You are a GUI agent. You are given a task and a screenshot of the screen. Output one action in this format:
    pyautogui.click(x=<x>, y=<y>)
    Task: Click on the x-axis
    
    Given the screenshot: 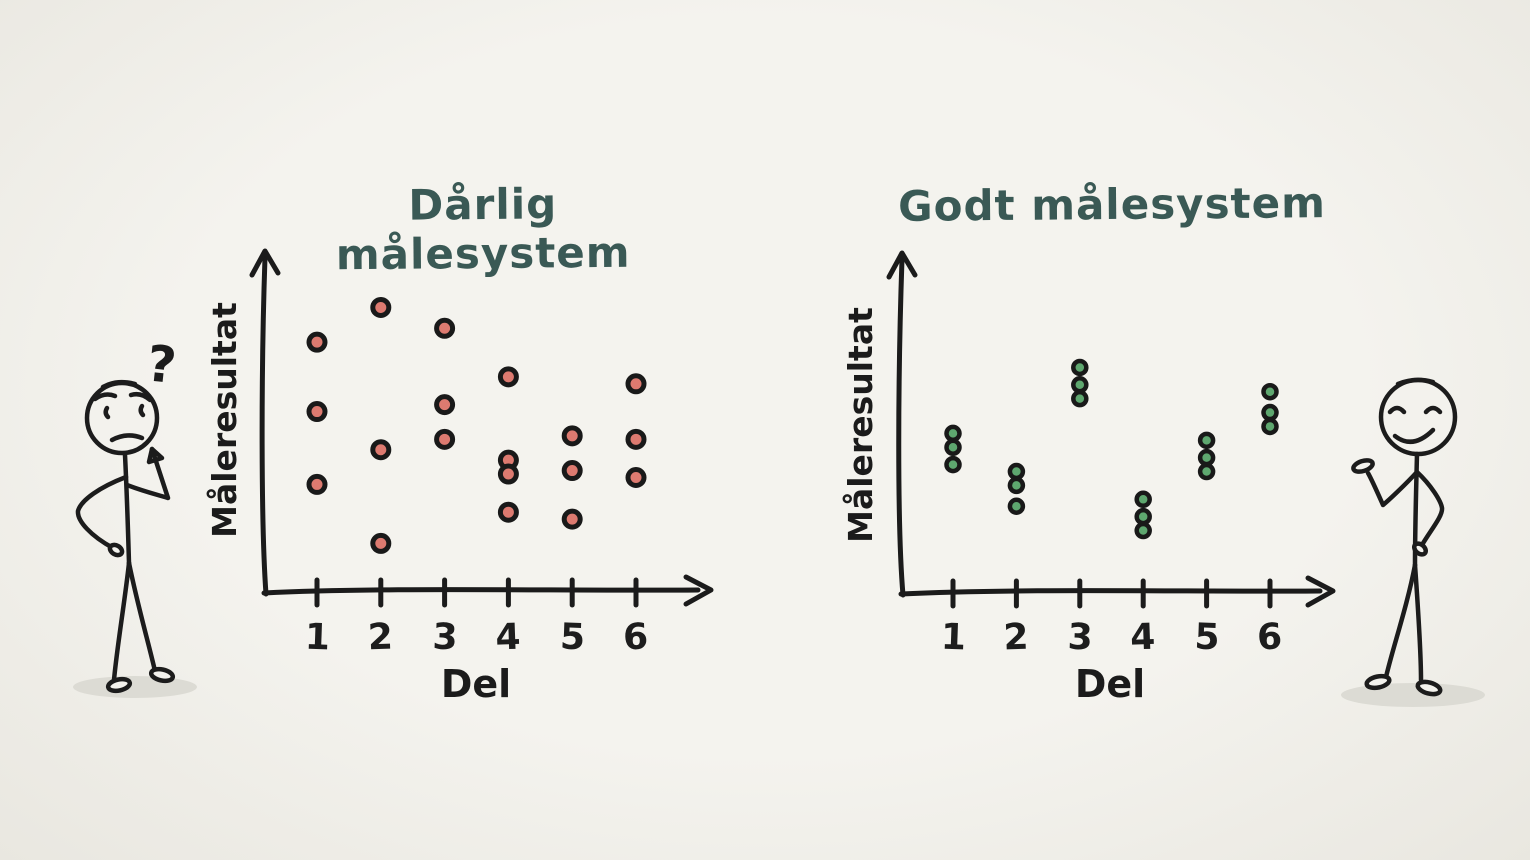 What is the action you would take?
    pyautogui.click(x=1110, y=592)
    